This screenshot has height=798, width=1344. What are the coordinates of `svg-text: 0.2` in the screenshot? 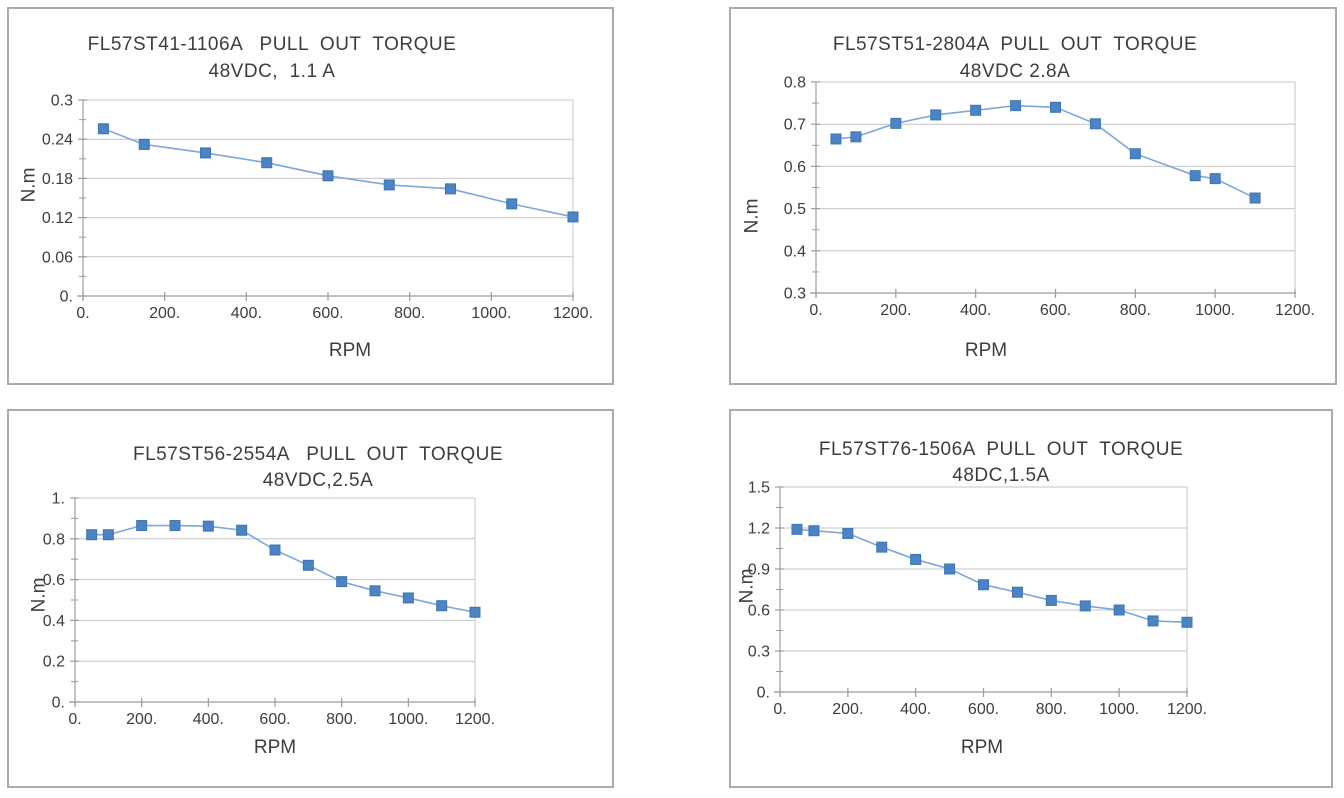 It's located at (54, 662).